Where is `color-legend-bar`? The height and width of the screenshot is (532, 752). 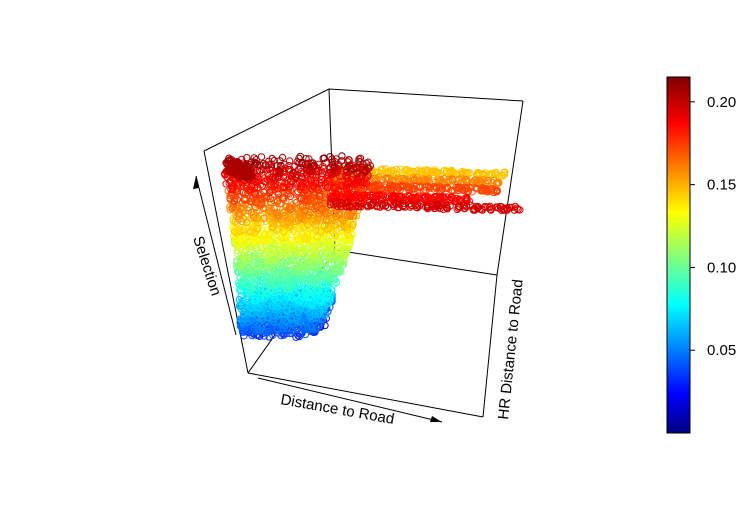
color-legend-bar is located at coordinates (678, 255).